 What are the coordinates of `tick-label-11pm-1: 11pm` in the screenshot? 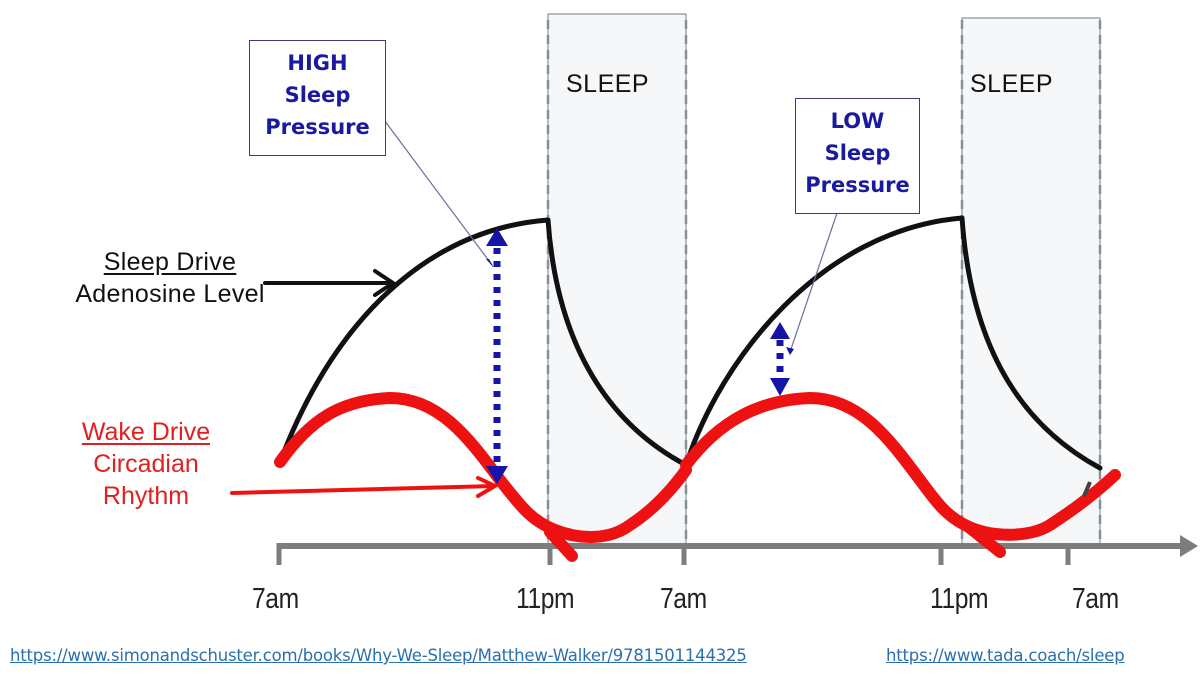 It's located at (545, 599).